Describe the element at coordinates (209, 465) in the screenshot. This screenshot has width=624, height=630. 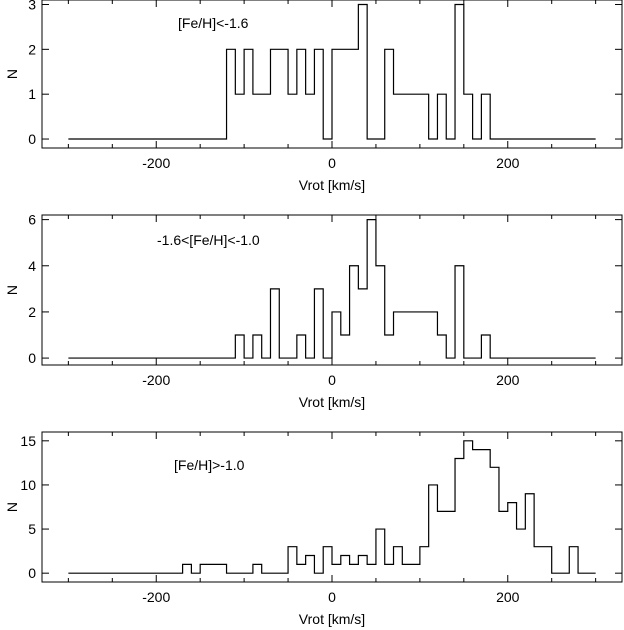
I see `metallicity-annotation: [Fe/H]>-1.0` at that location.